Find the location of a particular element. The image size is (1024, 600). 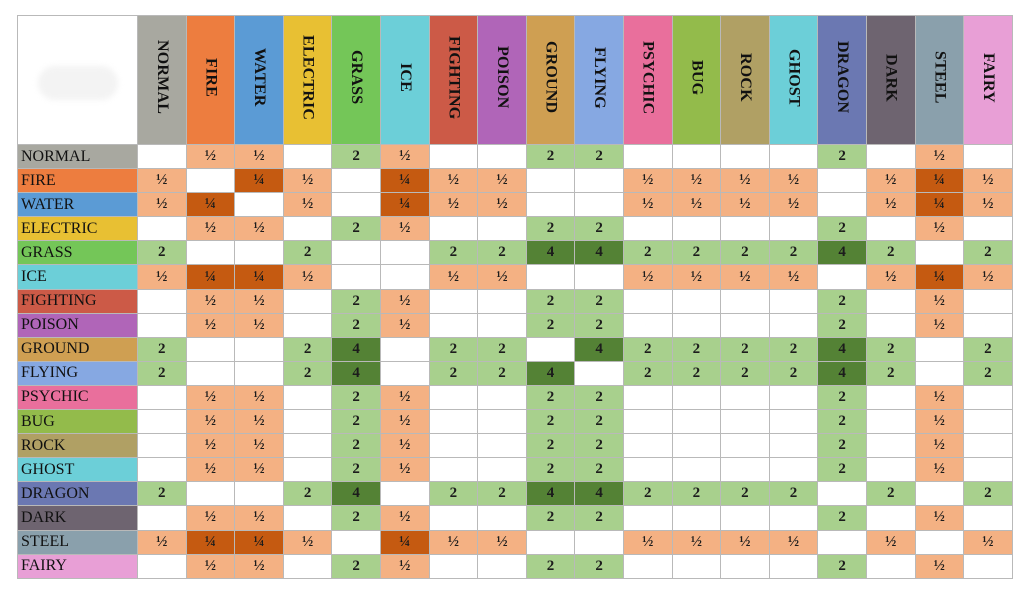

table-row: ICE ½ ¼ ¼ ½ ½ ½ ½ ½ ½ ½ ½ ¼ ½ is located at coordinates (515, 277).